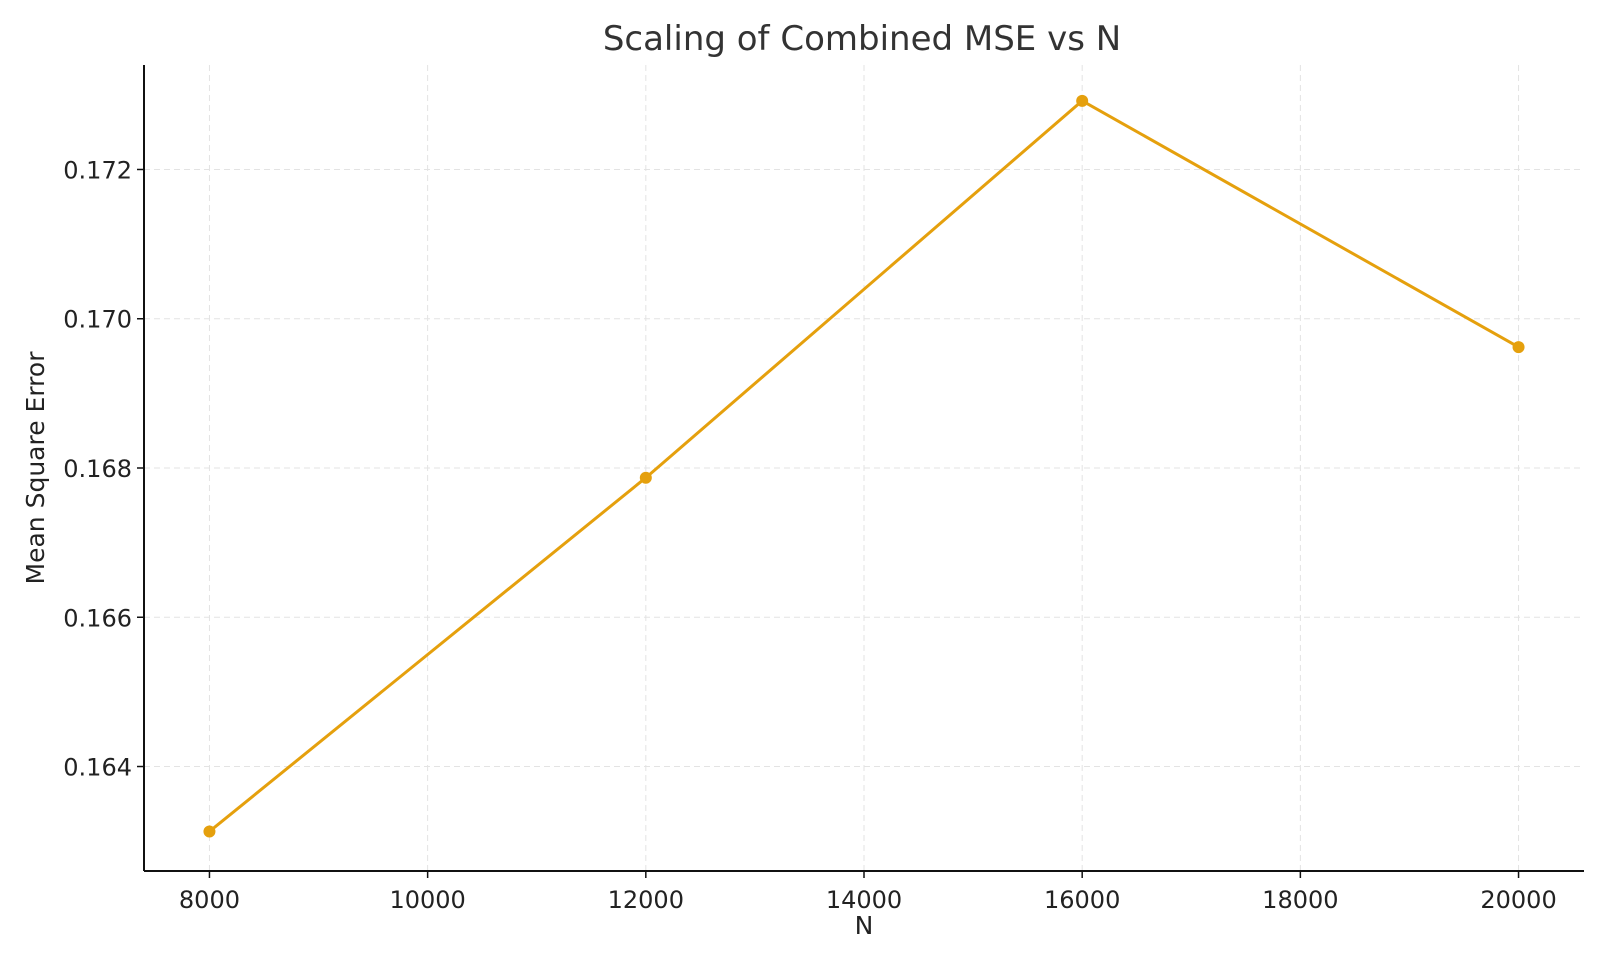 Image resolution: width=1600 pixels, height=960 pixels. Describe the element at coordinates (1300, 900) in the screenshot. I see `x-tick-label: 18000` at that location.